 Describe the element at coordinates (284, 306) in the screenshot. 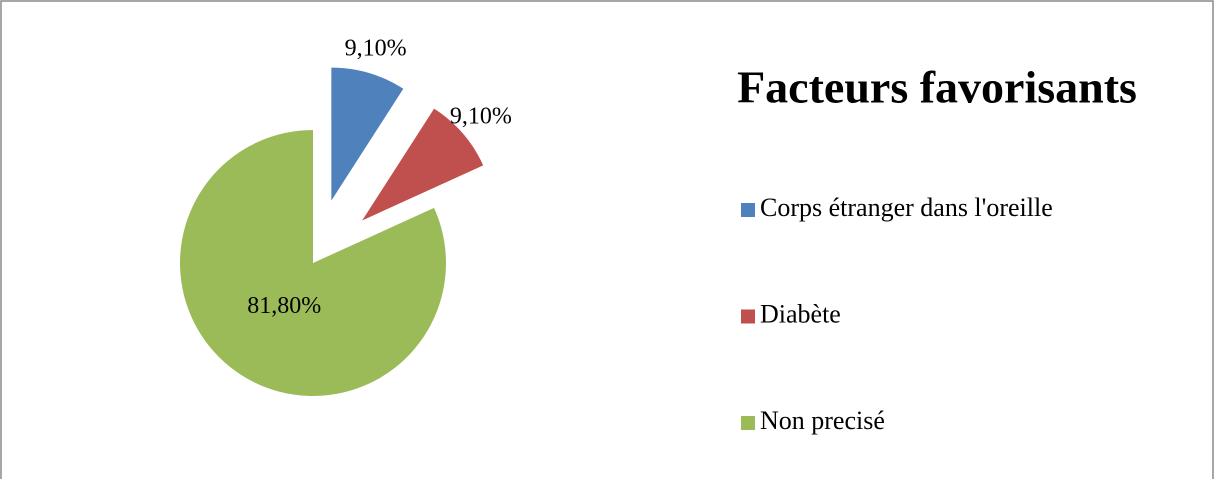

I see `data-label: 81,80%` at that location.